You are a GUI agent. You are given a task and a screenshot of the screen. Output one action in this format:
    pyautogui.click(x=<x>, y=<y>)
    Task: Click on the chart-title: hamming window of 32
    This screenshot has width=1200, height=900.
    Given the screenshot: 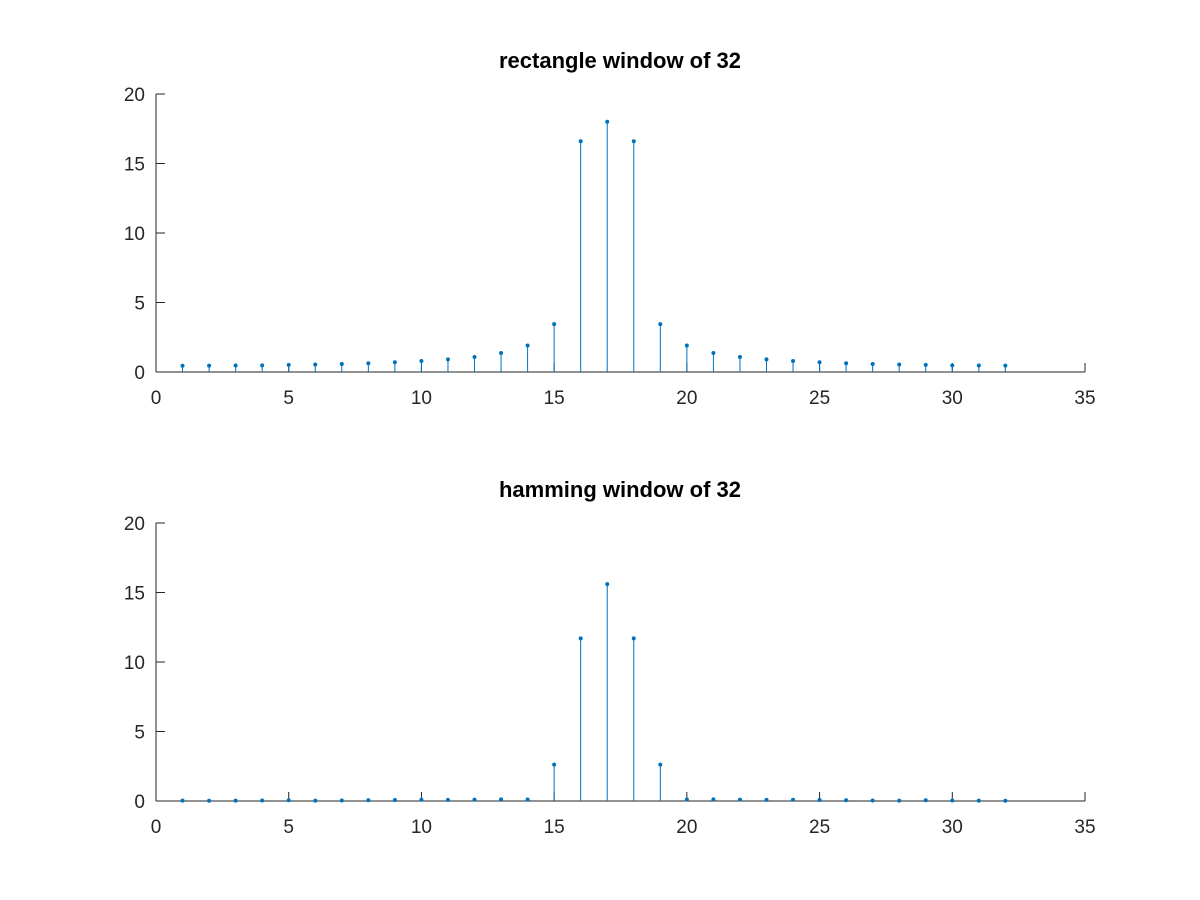 What is the action you would take?
    pyautogui.click(x=620, y=489)
    